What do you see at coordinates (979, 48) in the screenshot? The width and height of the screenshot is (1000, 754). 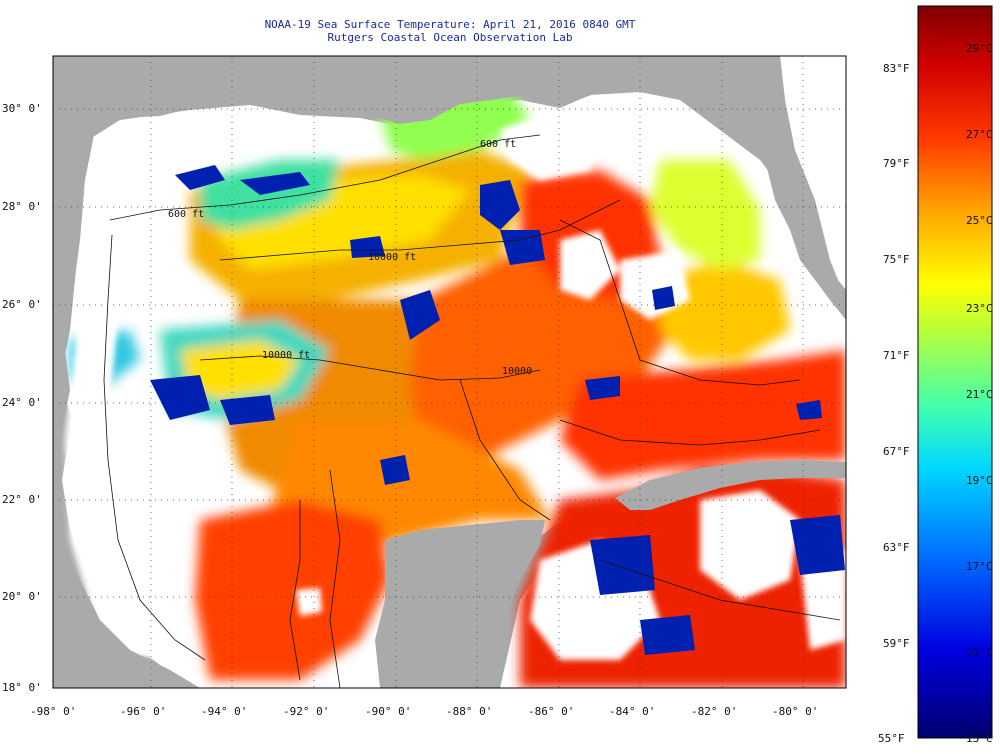 I see `colorbar-c-29: 29°C` at bounding box center [979, 48].